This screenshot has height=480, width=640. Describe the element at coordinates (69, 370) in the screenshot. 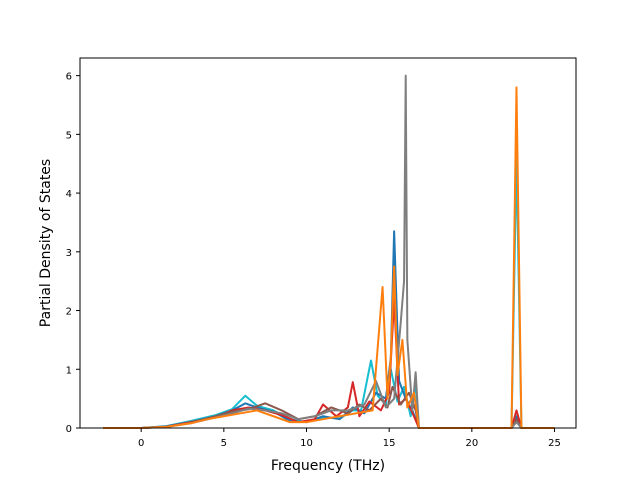

I see `y-tick-label: 1` at that location.